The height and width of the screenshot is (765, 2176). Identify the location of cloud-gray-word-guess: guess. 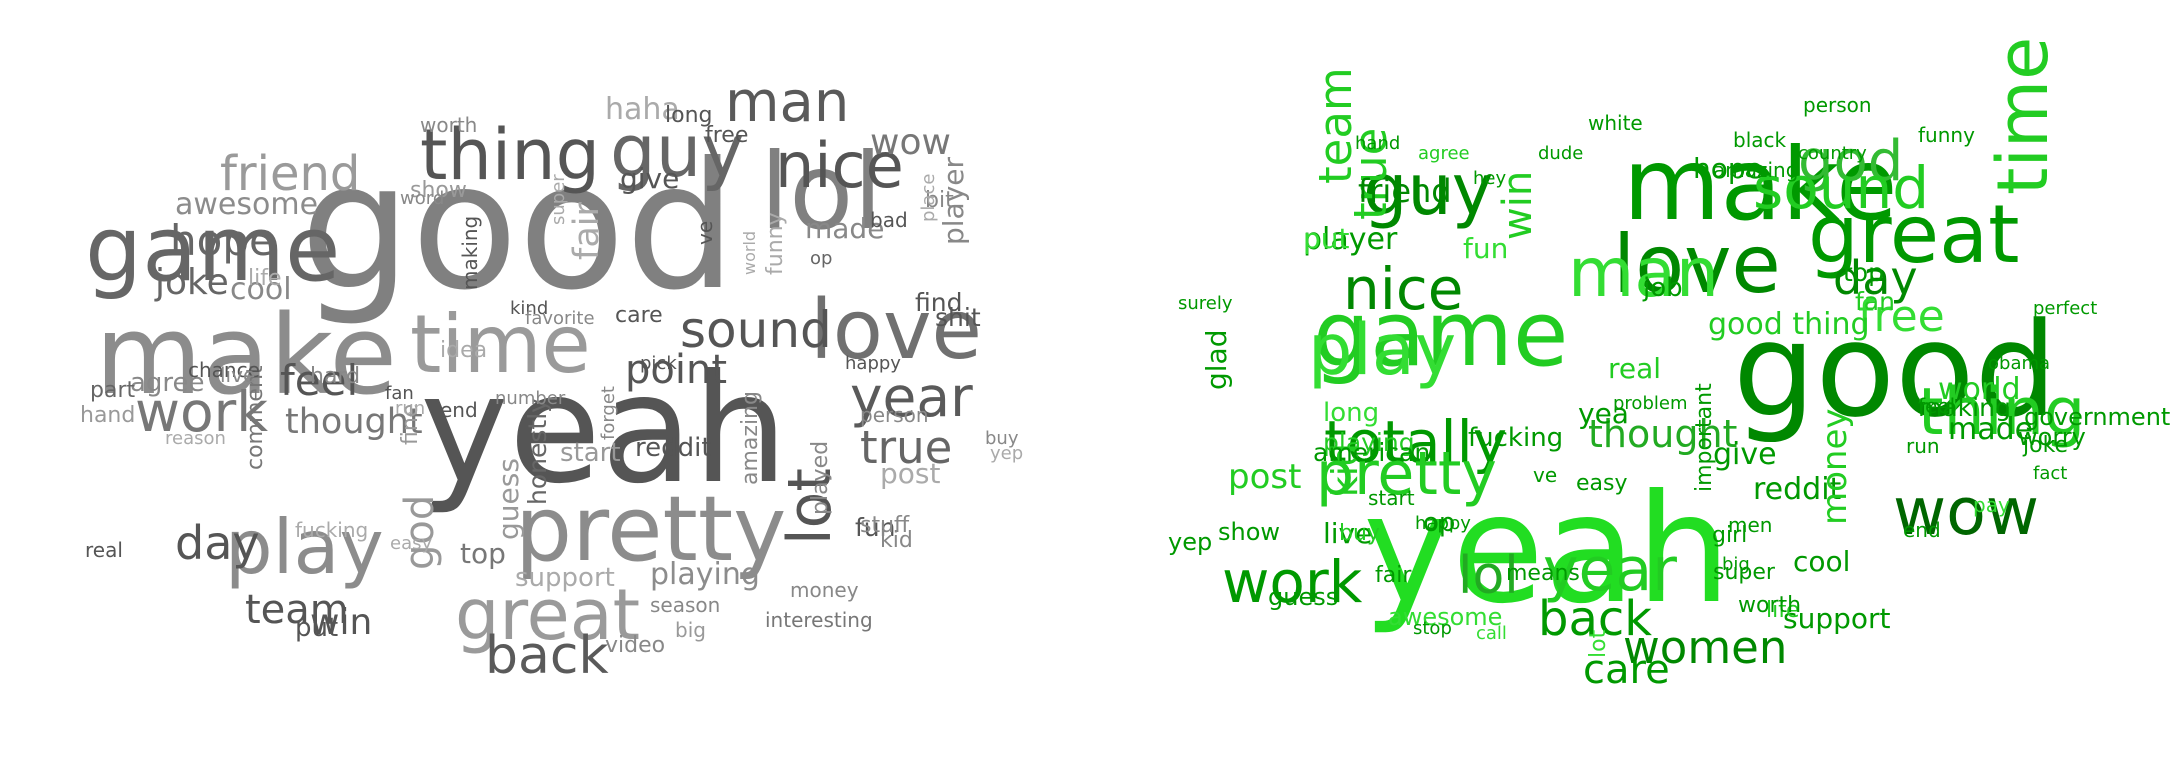
(508, 499).